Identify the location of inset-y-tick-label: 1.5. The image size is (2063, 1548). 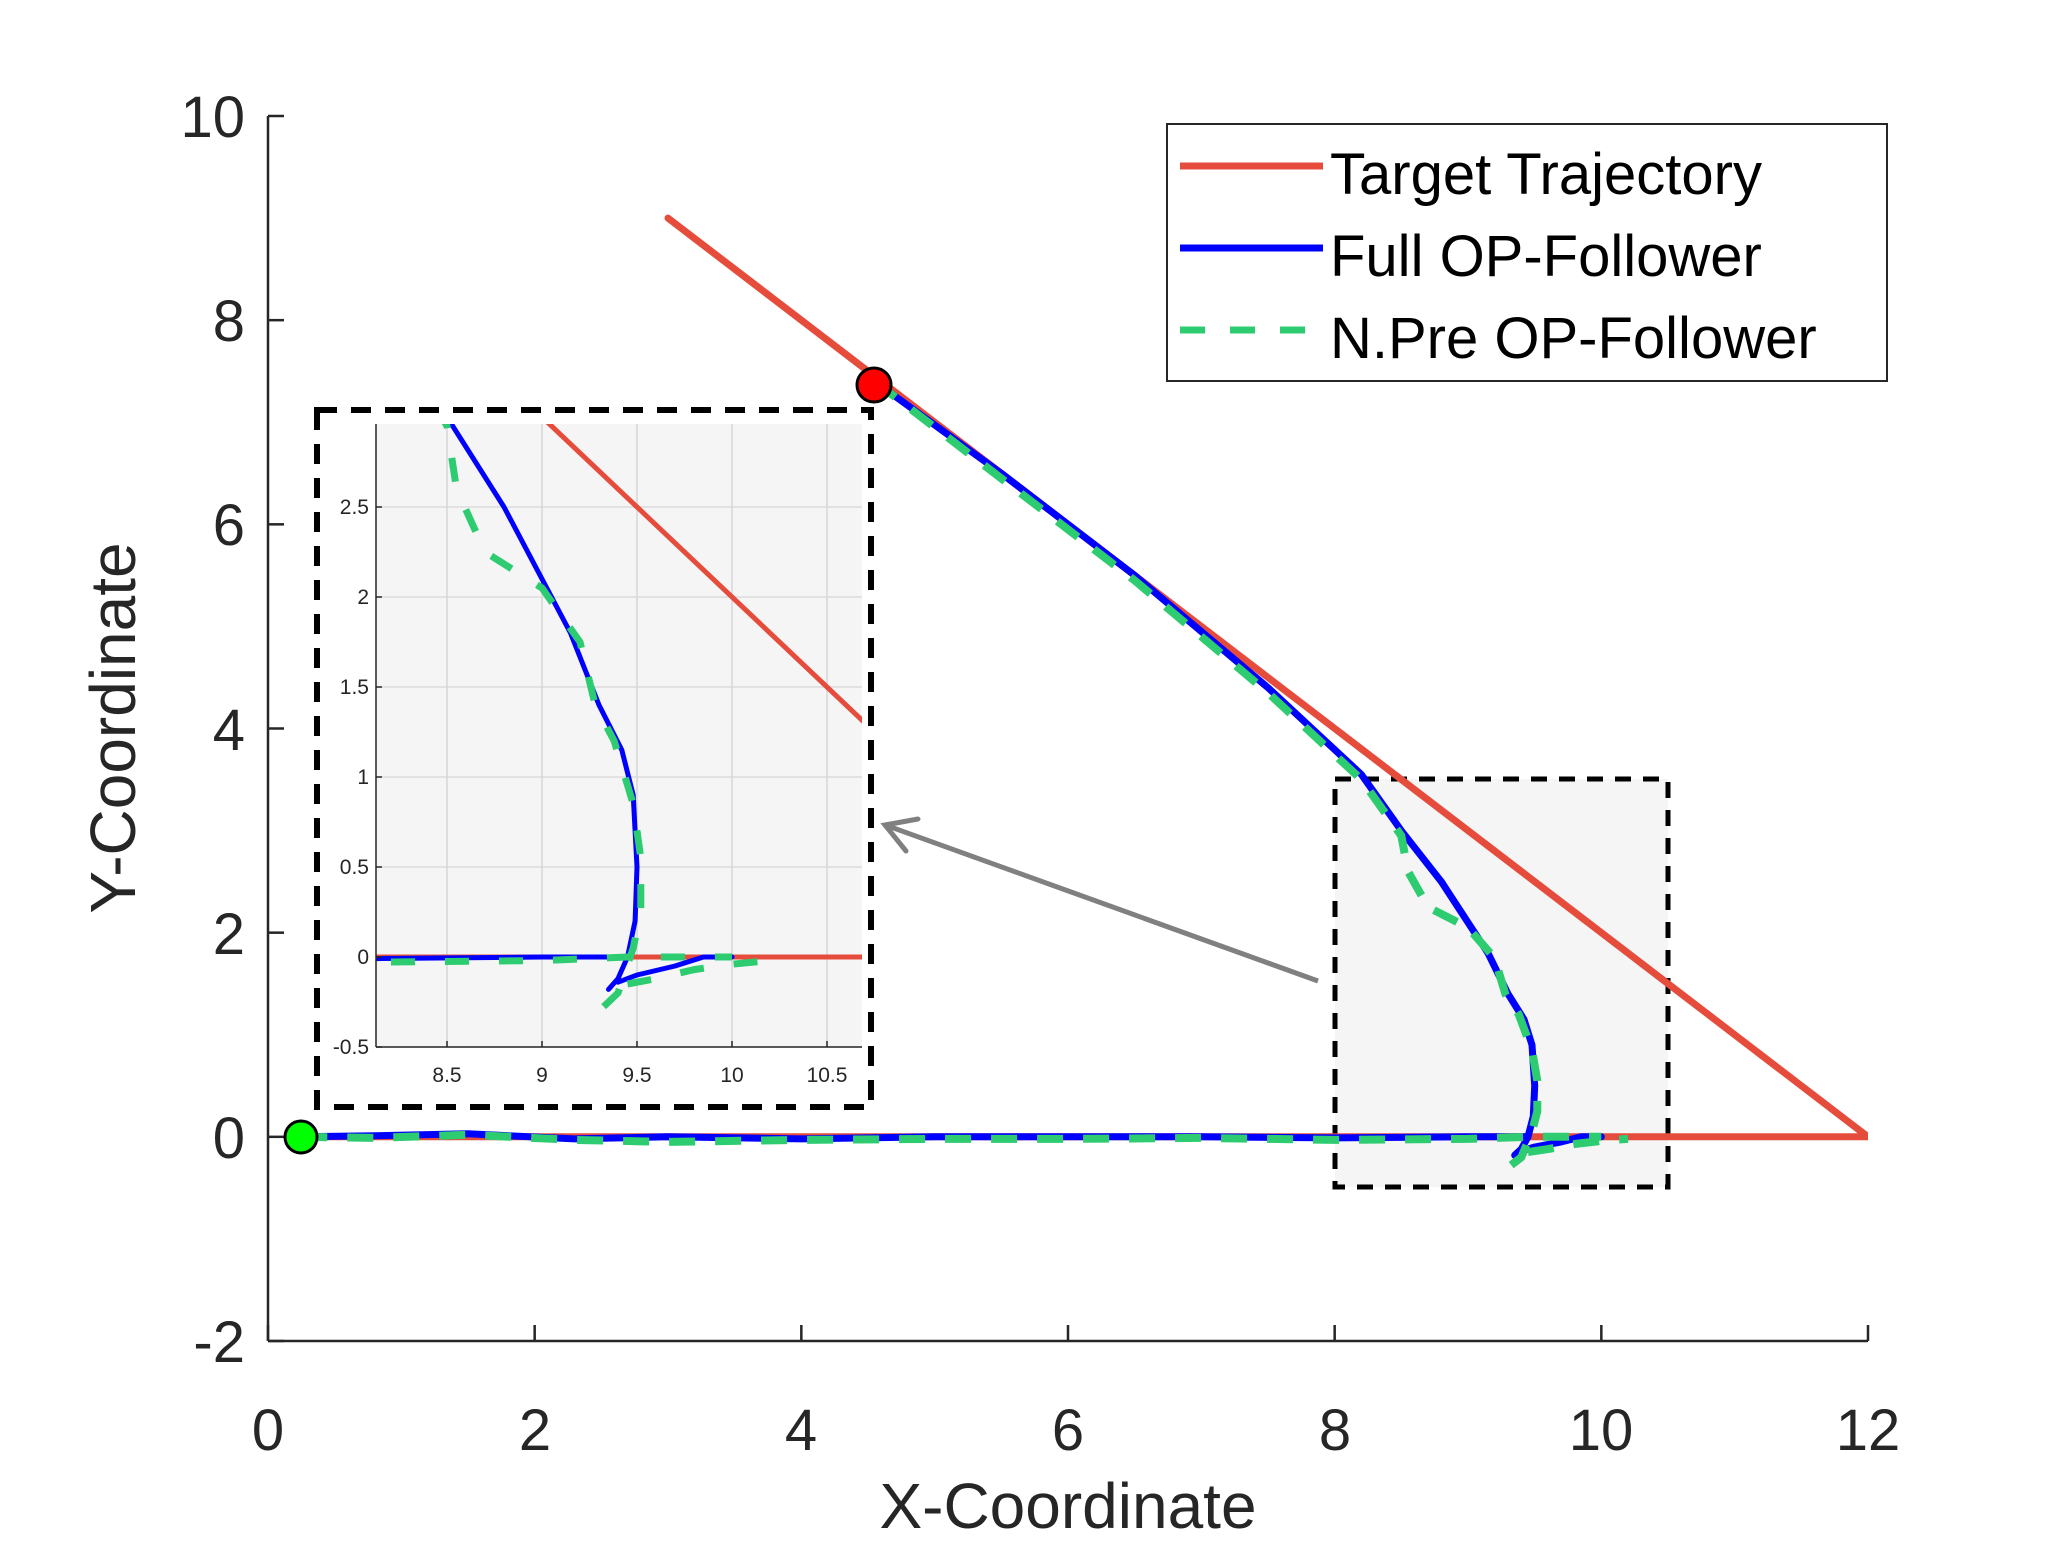
(354, 687).